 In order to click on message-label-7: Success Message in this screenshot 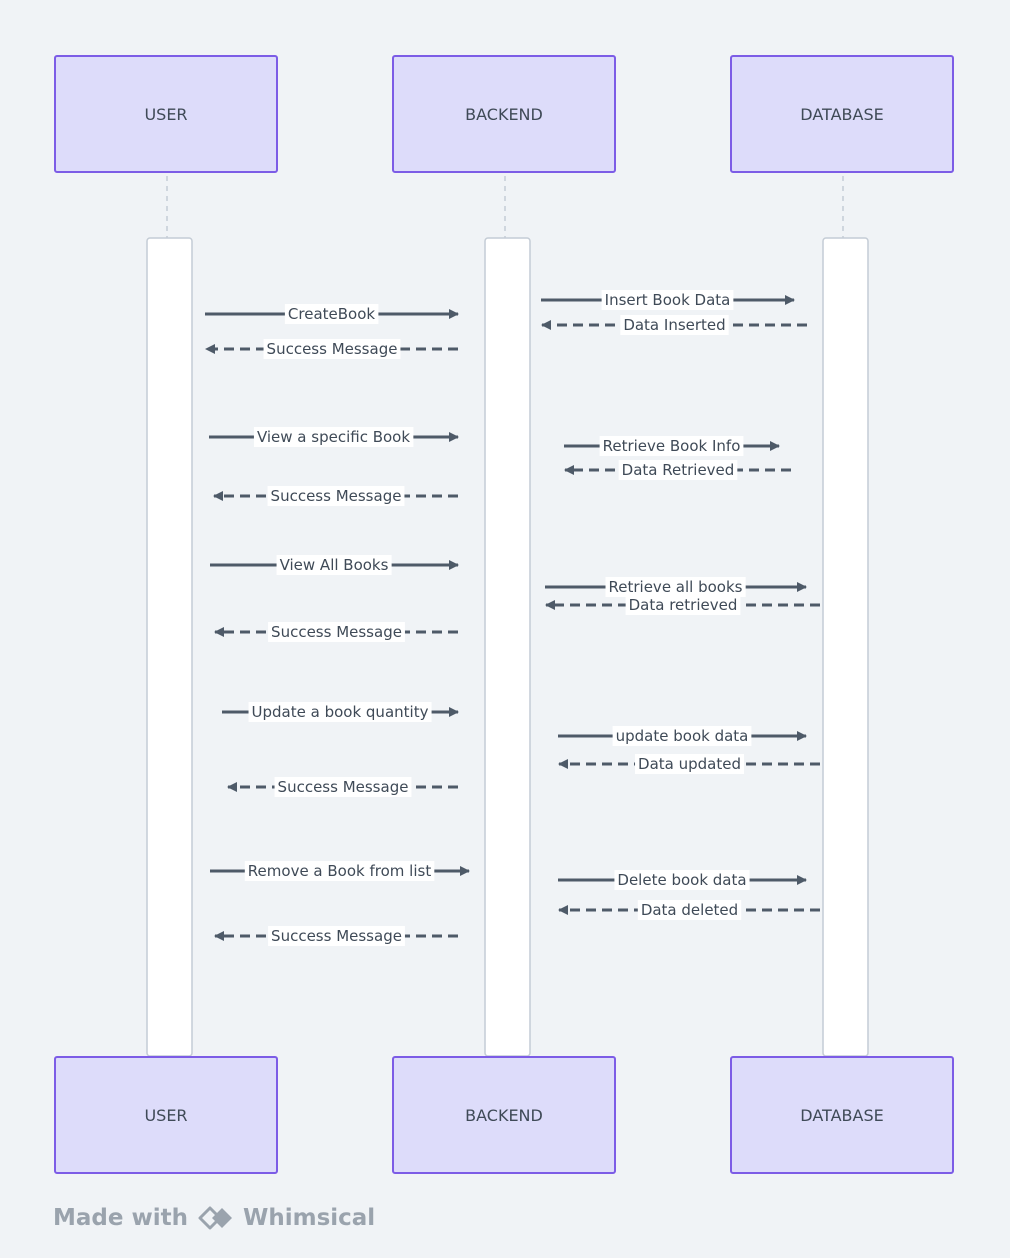, I will do `click(336, 496)`.